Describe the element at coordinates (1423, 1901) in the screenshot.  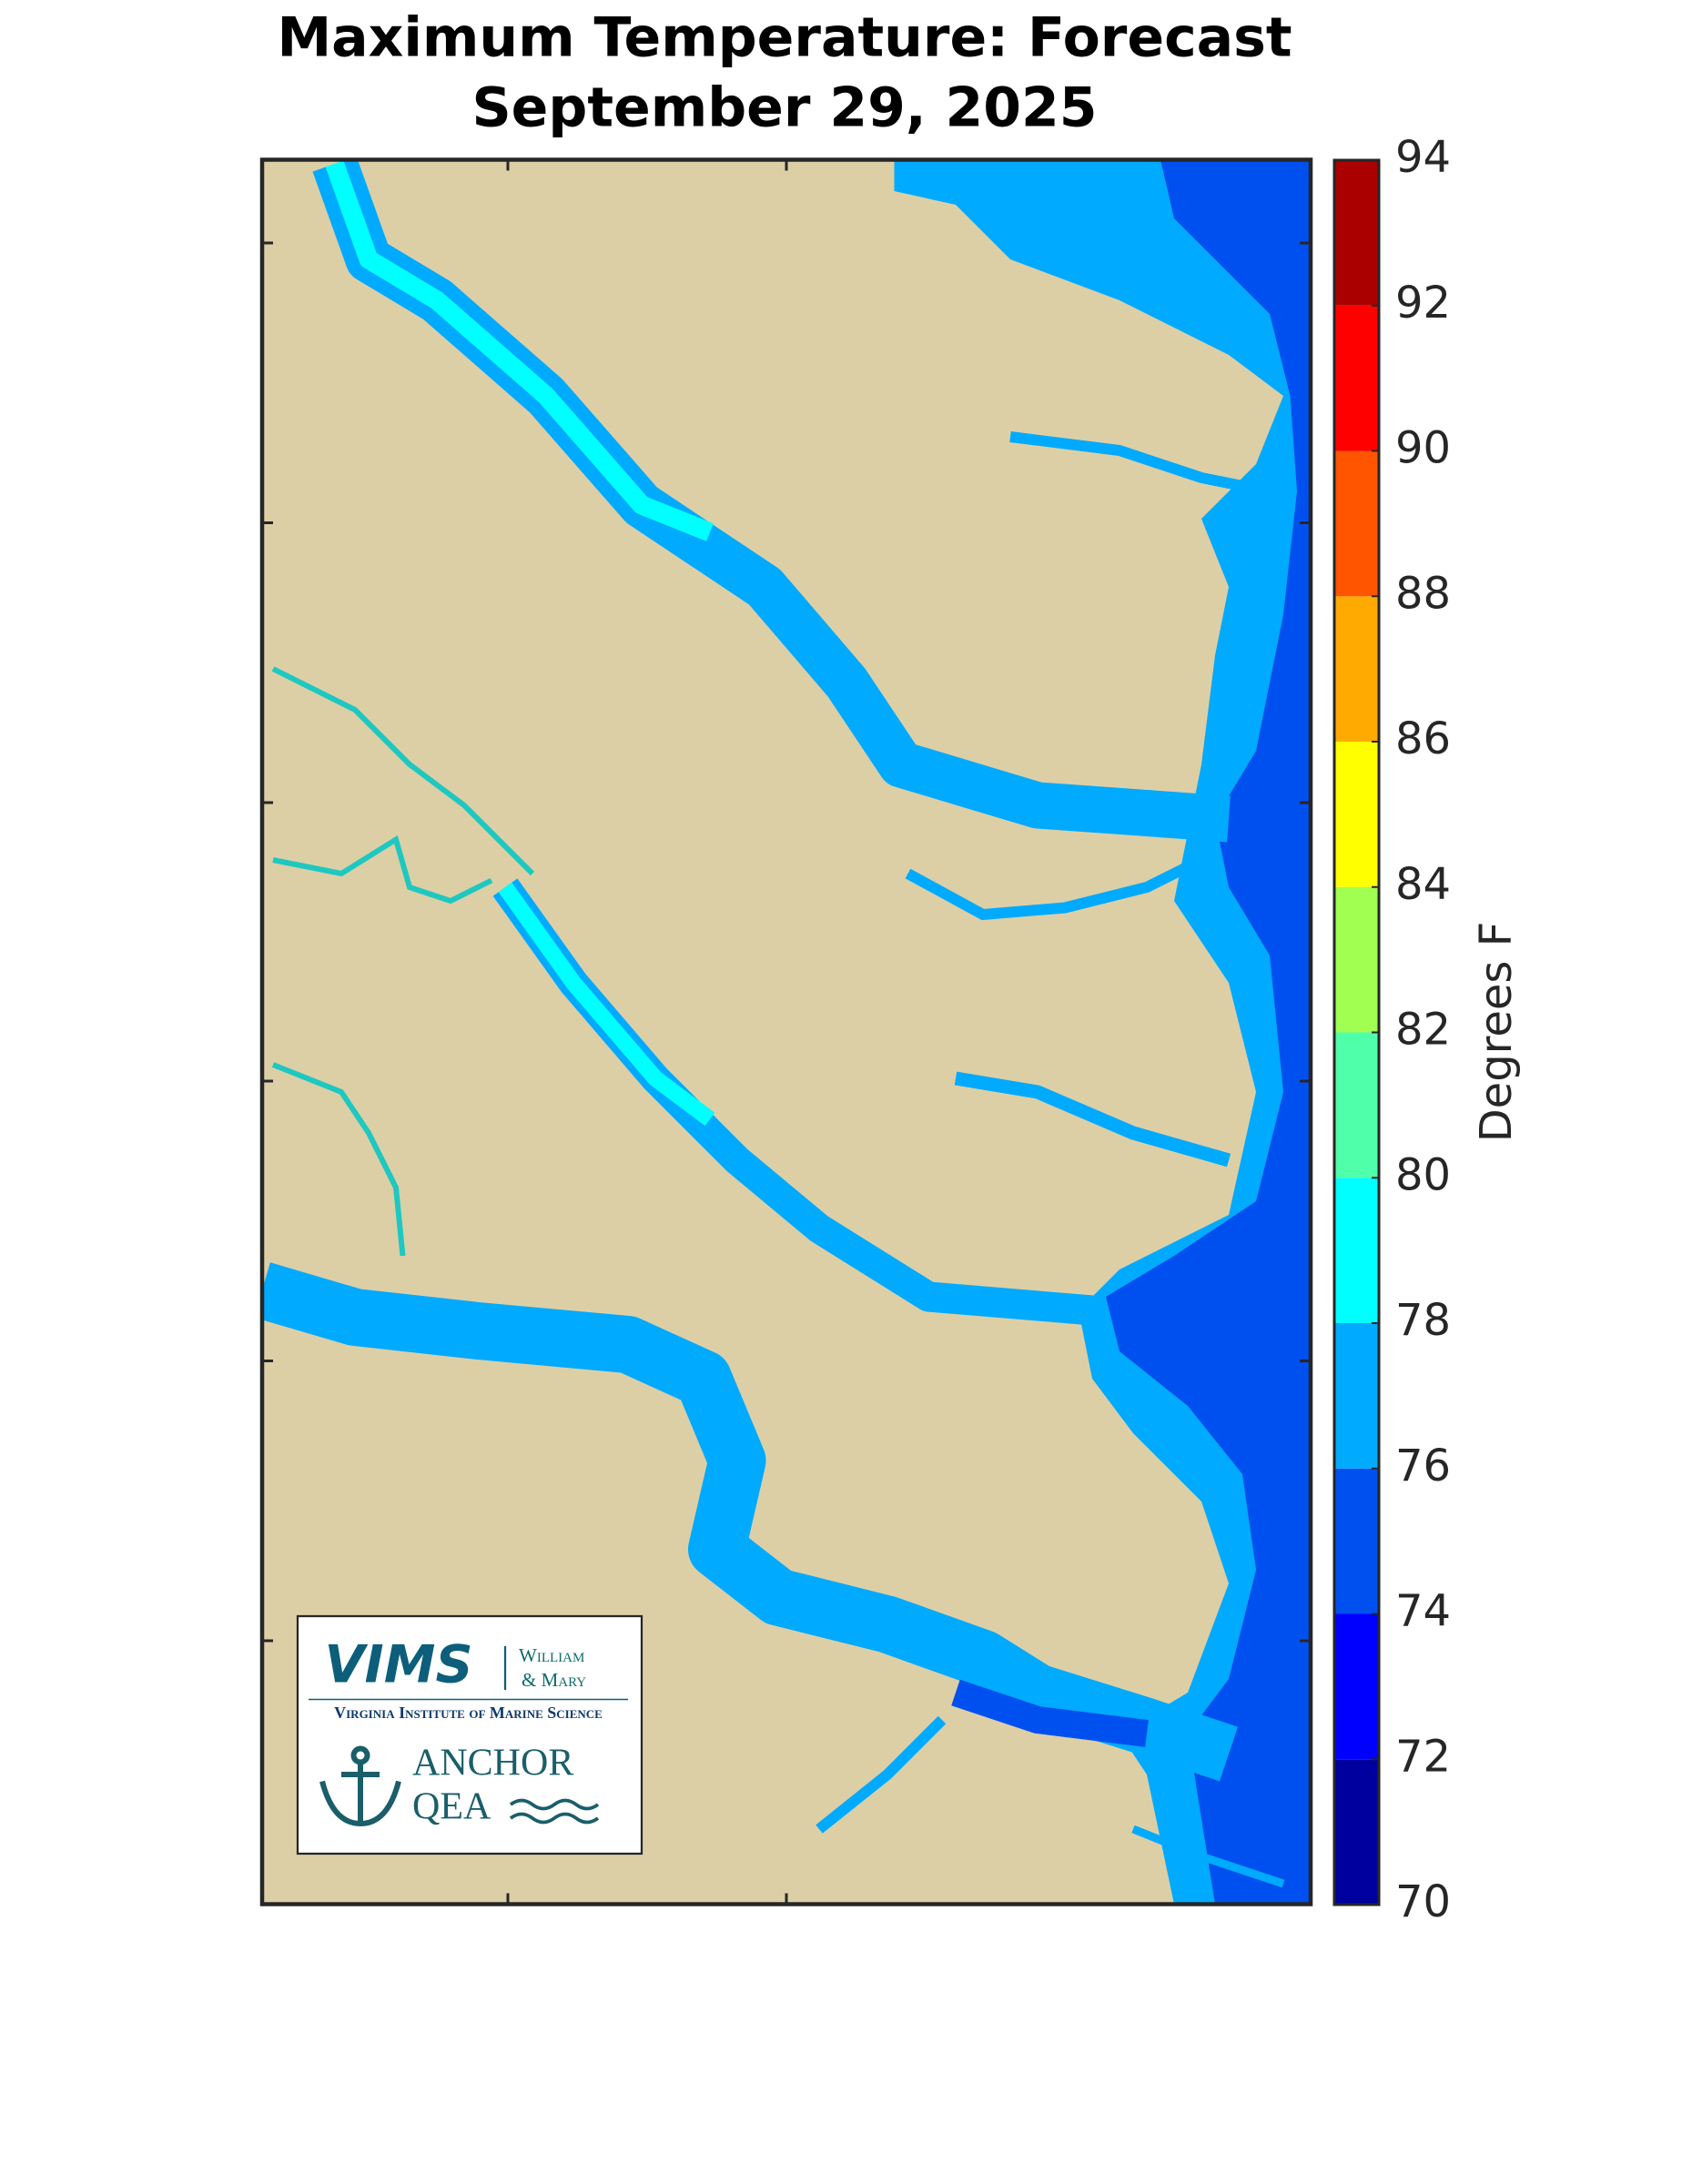
I see `colorbar-tick-label: 70` at that location.